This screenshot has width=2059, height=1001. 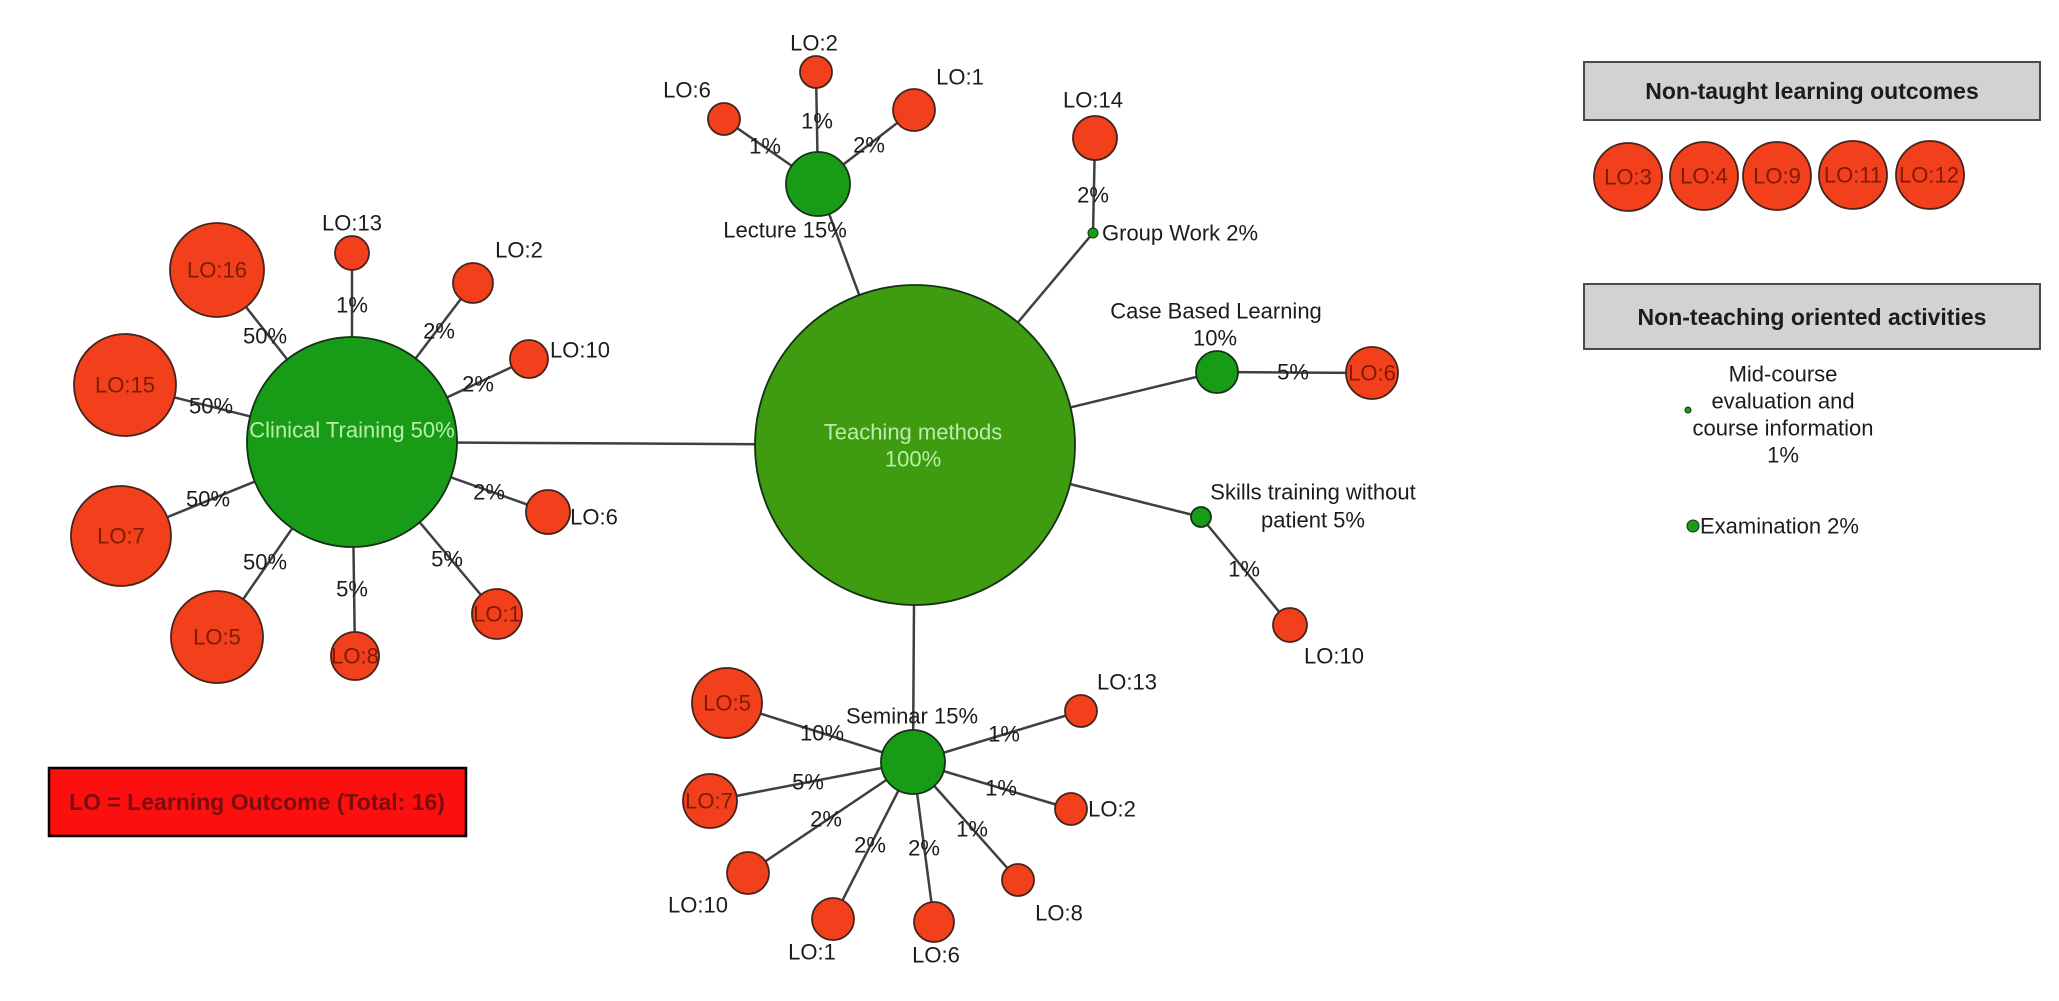 What do you see at coordinates (913, 432) in the screenshot?
I see `svg-text: Teaching methods` at bounding box center [913, 432].